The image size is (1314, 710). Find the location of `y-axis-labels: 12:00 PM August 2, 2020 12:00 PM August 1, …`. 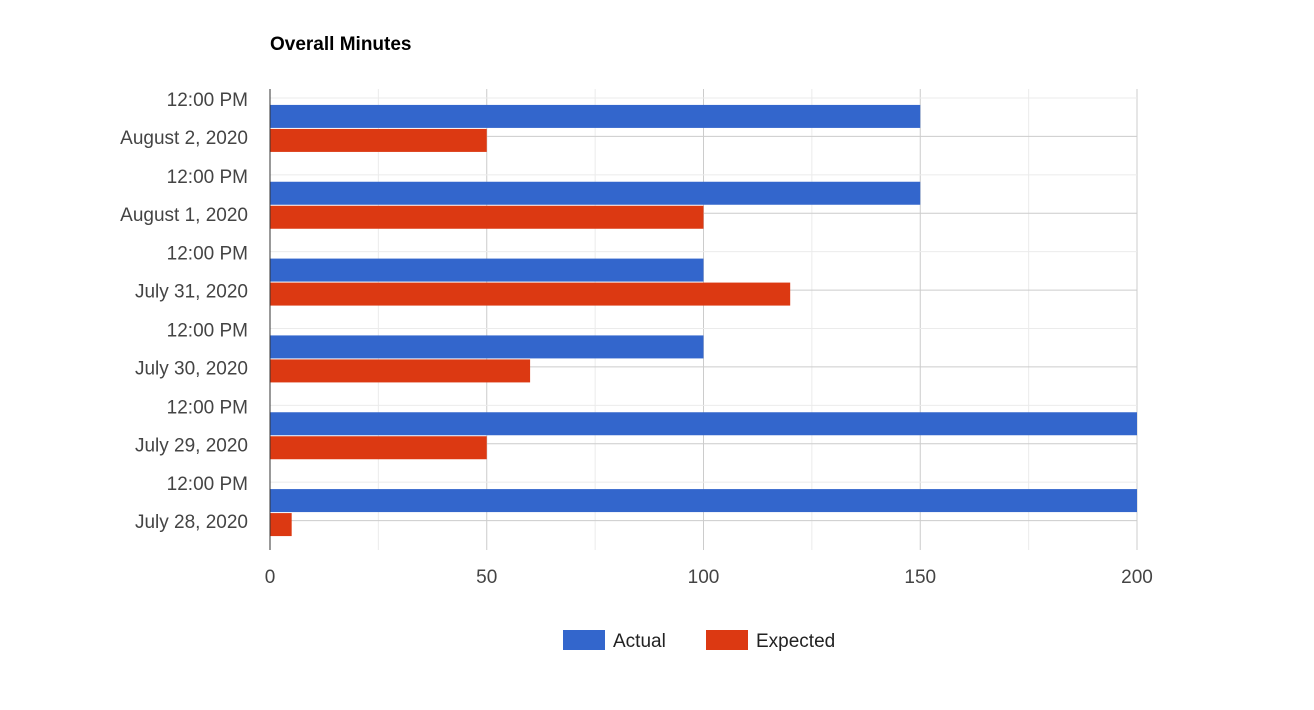

y-axis-labels: 12:00 PM August 2, 2020 12:00 PM August 1, … is located at coordinates (184, 311).